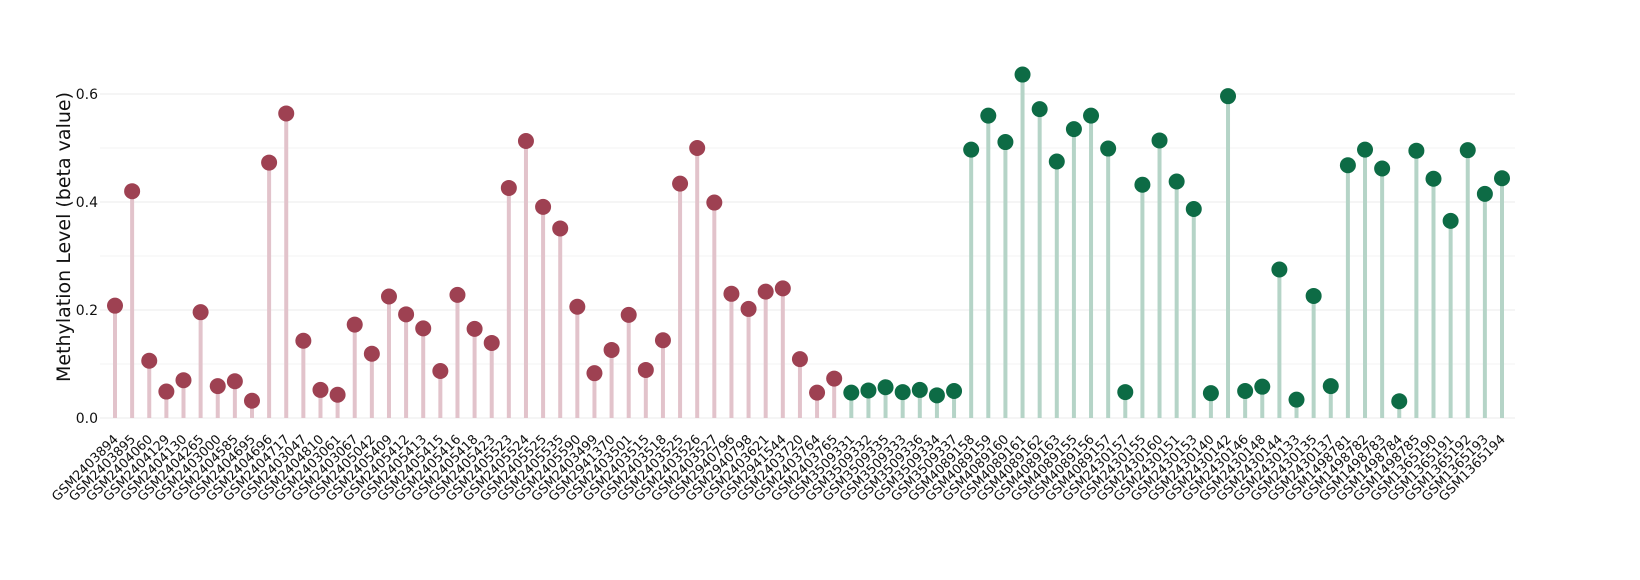 Image resolution: width=1640 pixels, height=580 pixels. I want to click on y-tick-label: 0.6, so click(87, 95).